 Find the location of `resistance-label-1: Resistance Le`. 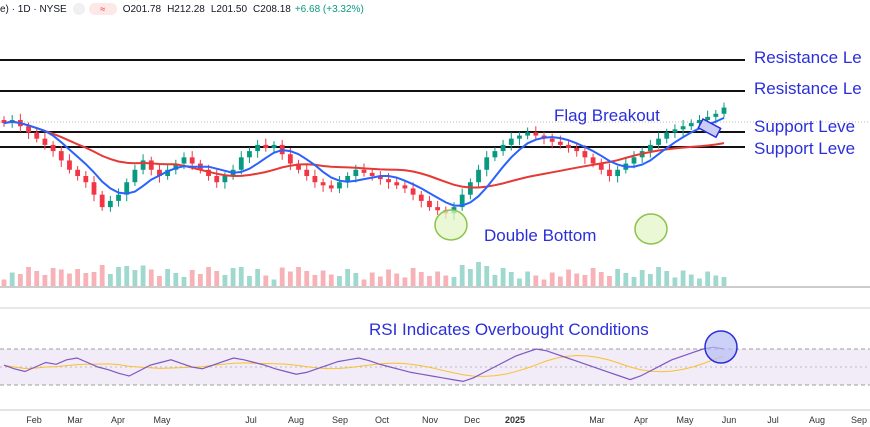

resistance-label-1: Resistance Le is located at coordinates (808, 57).